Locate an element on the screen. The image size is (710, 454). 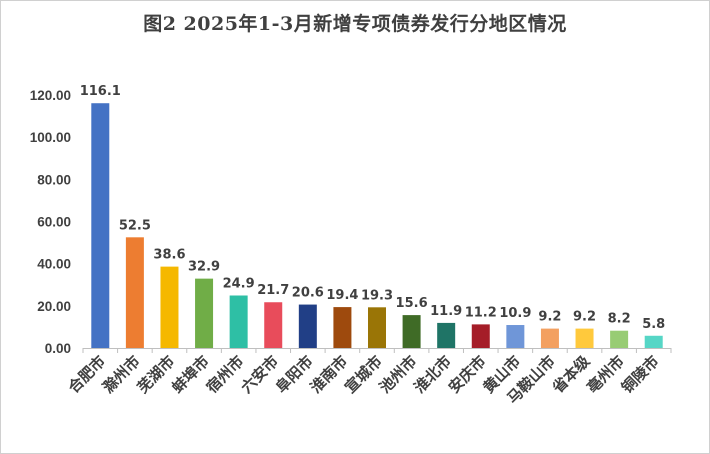
x-tick-label: 省本级 is located at coordinates (571, 374).